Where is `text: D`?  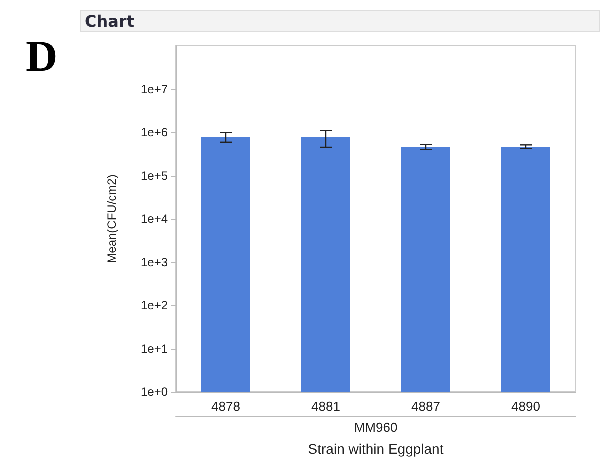
text: D is located at coordinates (42, 57).